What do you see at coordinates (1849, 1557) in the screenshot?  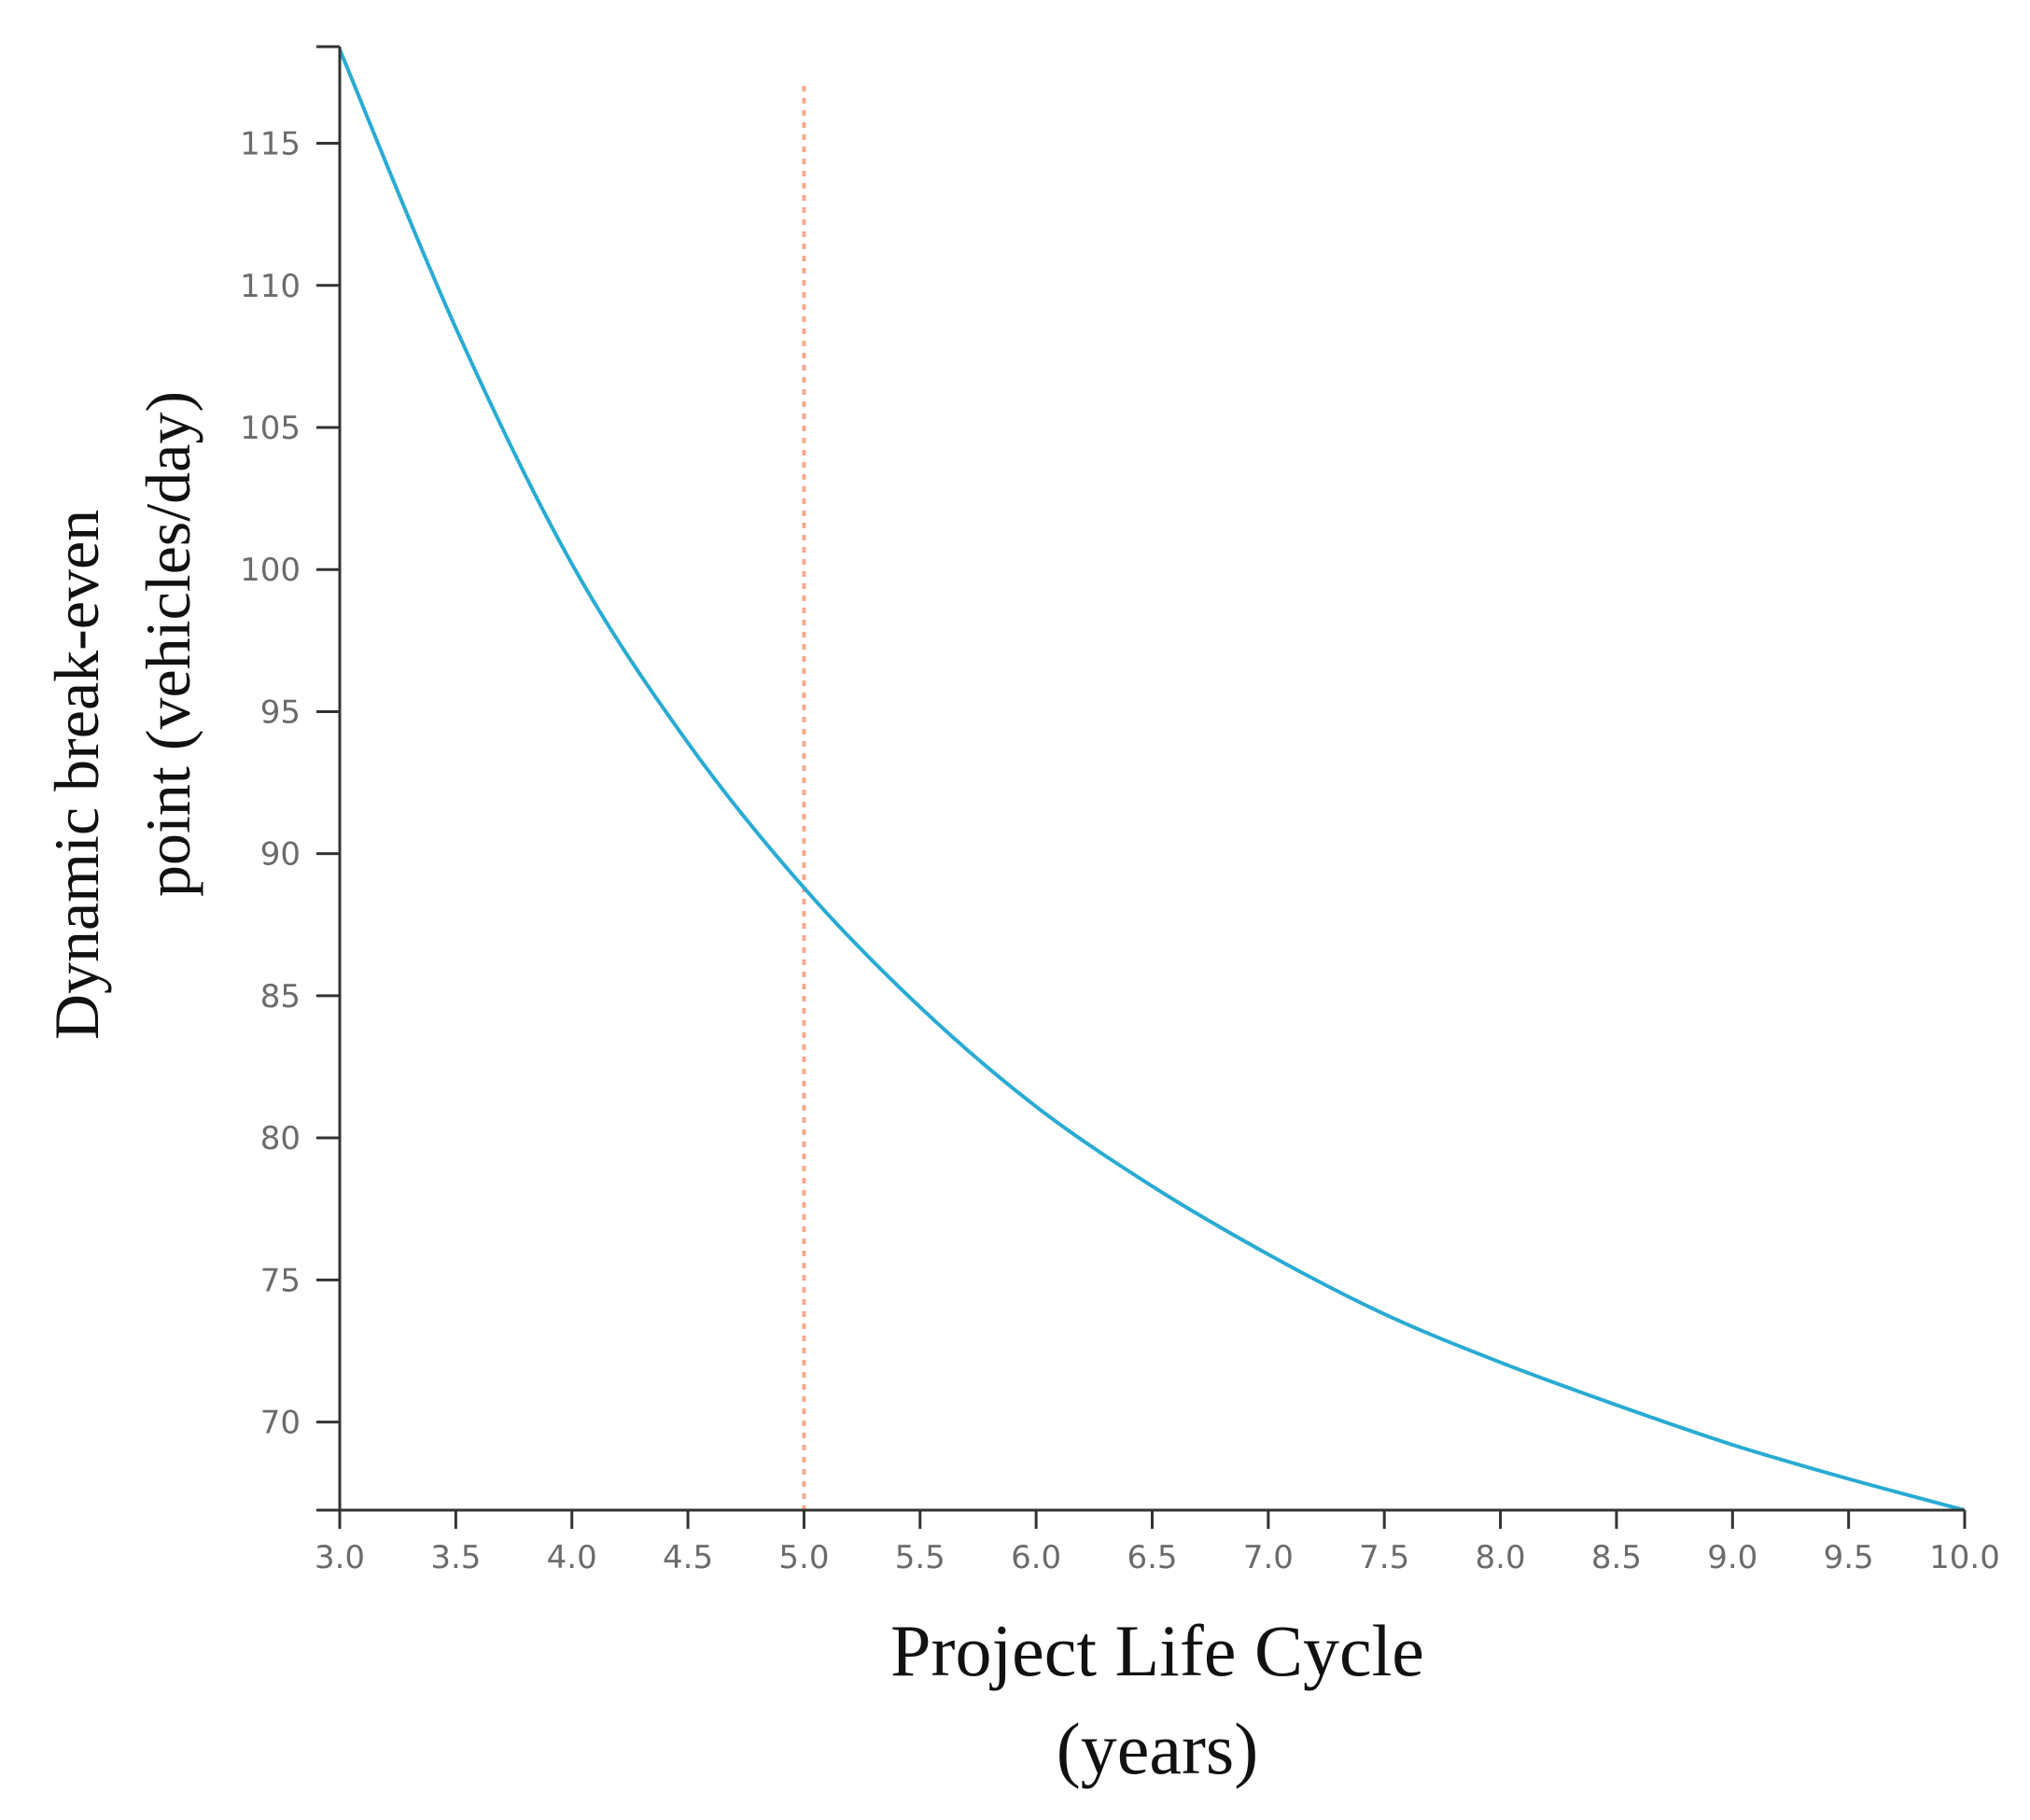 I see `x-tick-label: 9.5` at bounding box center [1849, 1557].